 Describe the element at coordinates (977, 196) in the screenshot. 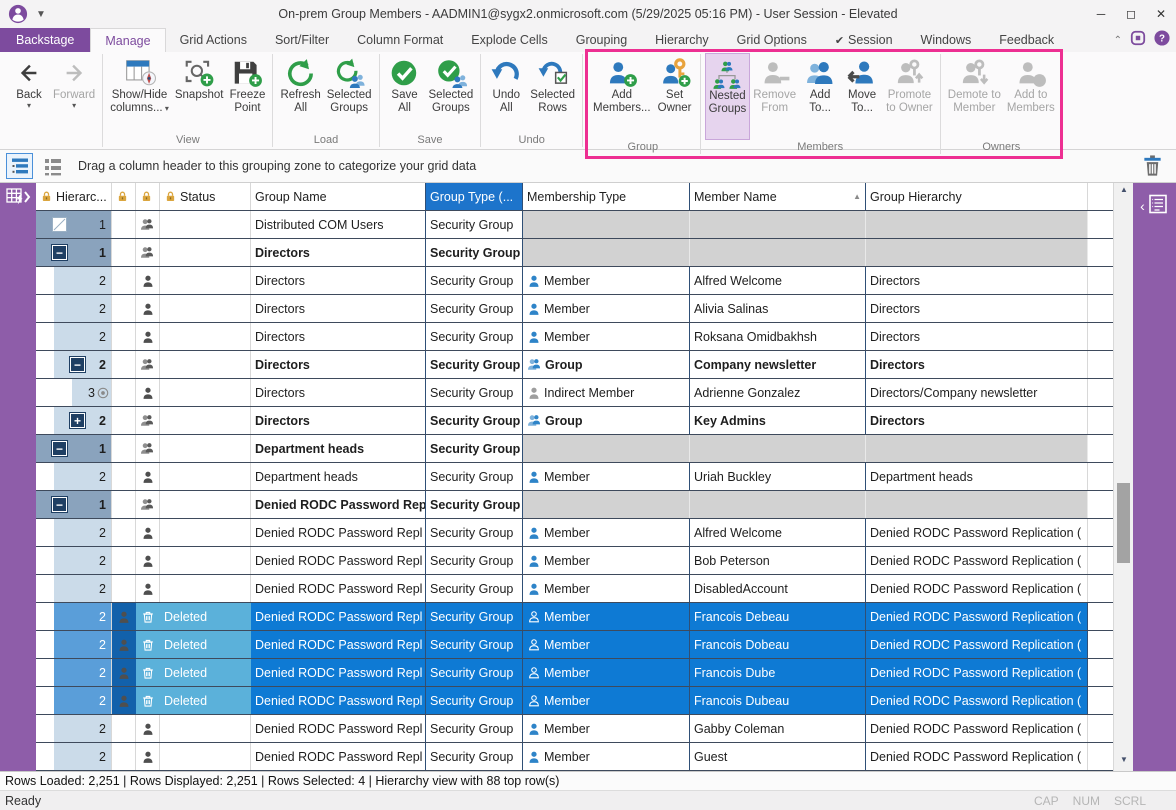

I see `column-header-group-hierarchy: Group Hierarchy` at that location.